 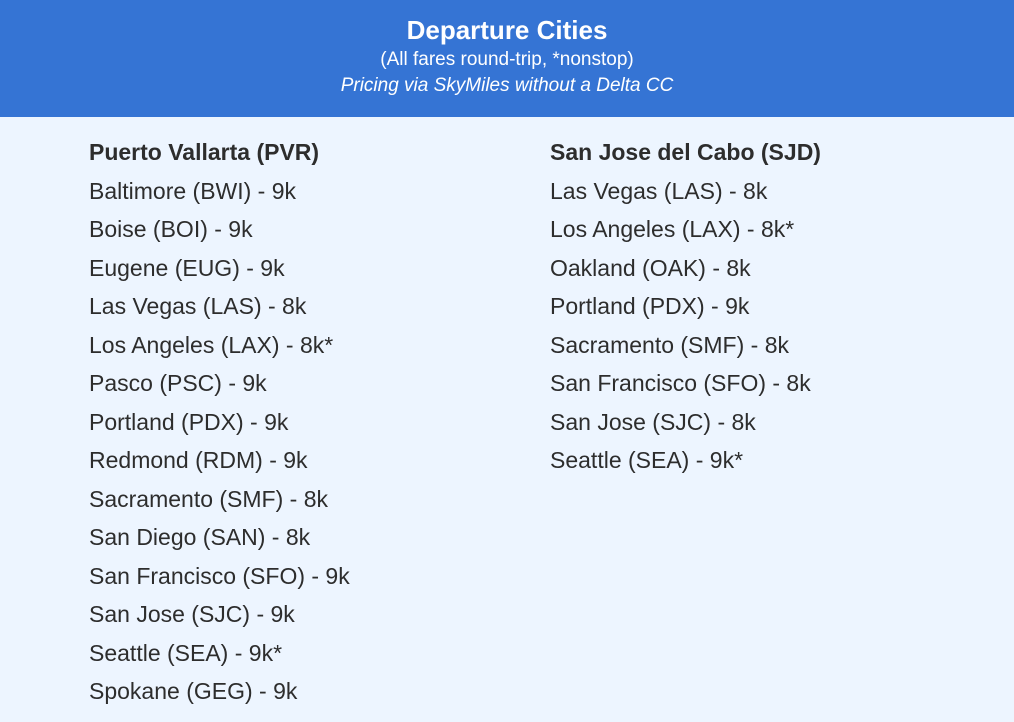 I want to click on list-item: Boise (BOI) - 9k, so click(x=171, y=229).